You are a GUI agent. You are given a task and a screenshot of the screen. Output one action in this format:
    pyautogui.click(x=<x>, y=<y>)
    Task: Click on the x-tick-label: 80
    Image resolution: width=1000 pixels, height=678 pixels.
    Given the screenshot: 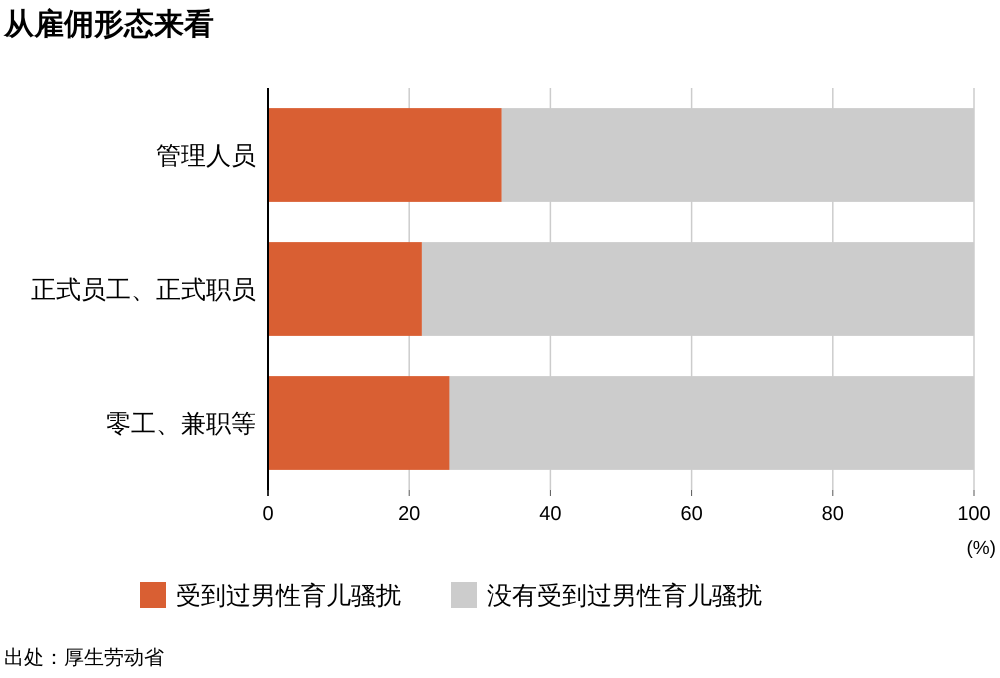 What is the action you would take?
    pyautogui.click(x=833, y=514)
    